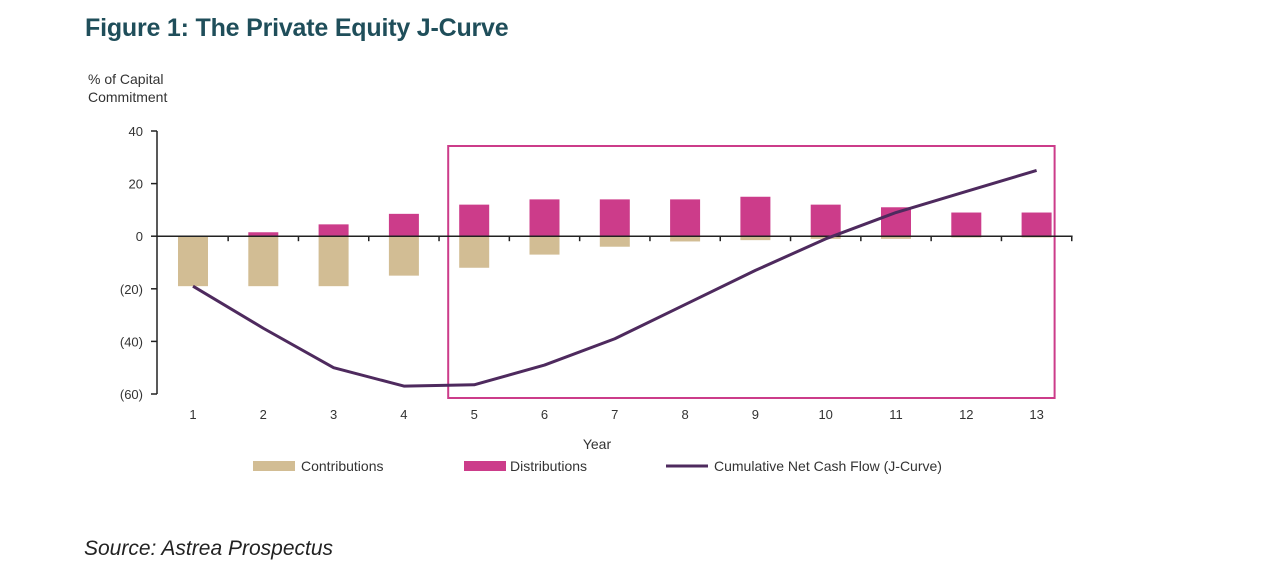 This screenshot has width=1278, height=580. What do you see at coordinates (127, 88) in the screenshot?
I see `y-axis-label: % of Capital Commitment` at bounding box center [127, 88].